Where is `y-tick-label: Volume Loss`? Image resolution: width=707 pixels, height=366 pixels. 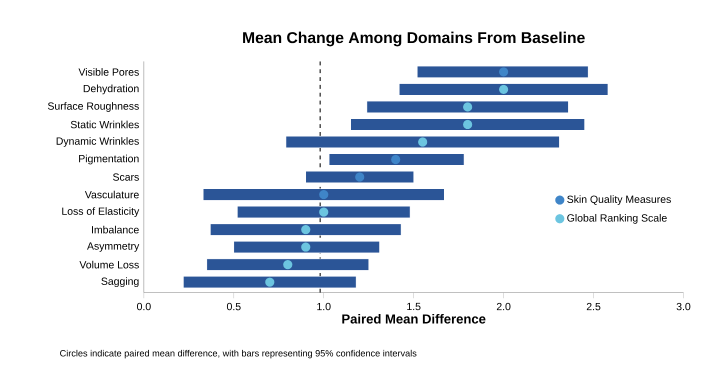
y-tick-label: Volume Loss is located at coordinates (109, 264).